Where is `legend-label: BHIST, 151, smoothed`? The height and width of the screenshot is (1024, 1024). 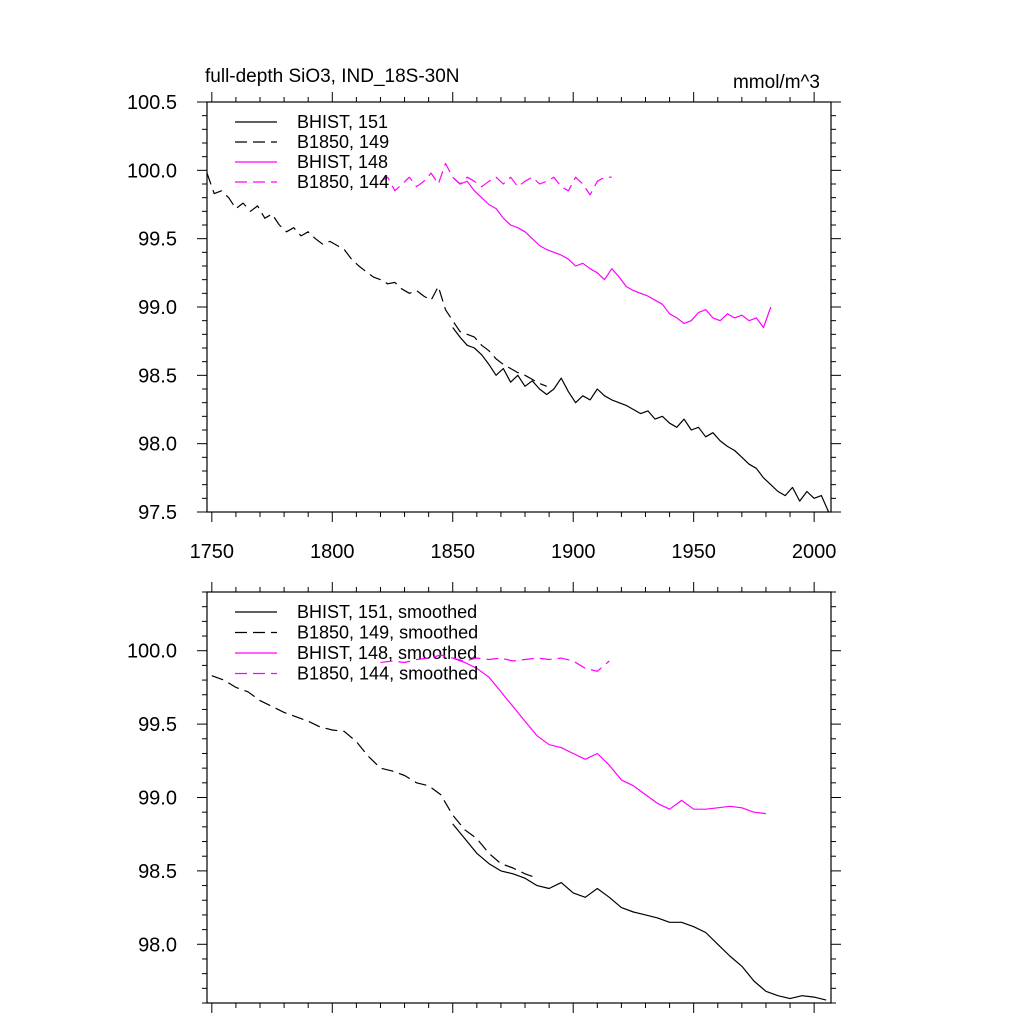
legend-label: BHIST, 151, smoothed is located at coordinates (387, 612).